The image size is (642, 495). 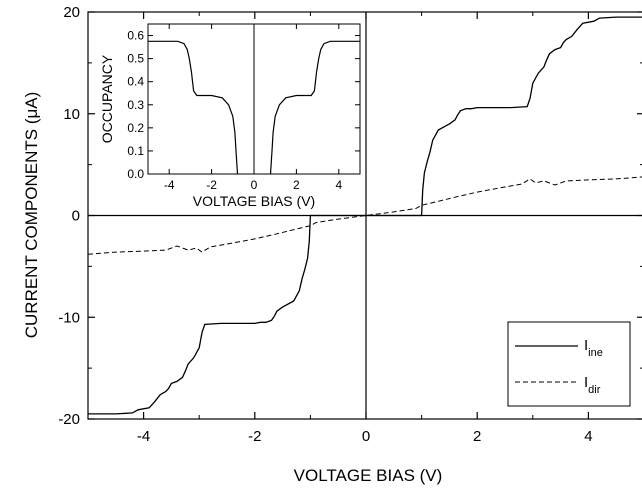 What do you see at coordinates (69, 419) in the screenshot?
I see `y-tick-label: -20` at bounding box center [69, 419].